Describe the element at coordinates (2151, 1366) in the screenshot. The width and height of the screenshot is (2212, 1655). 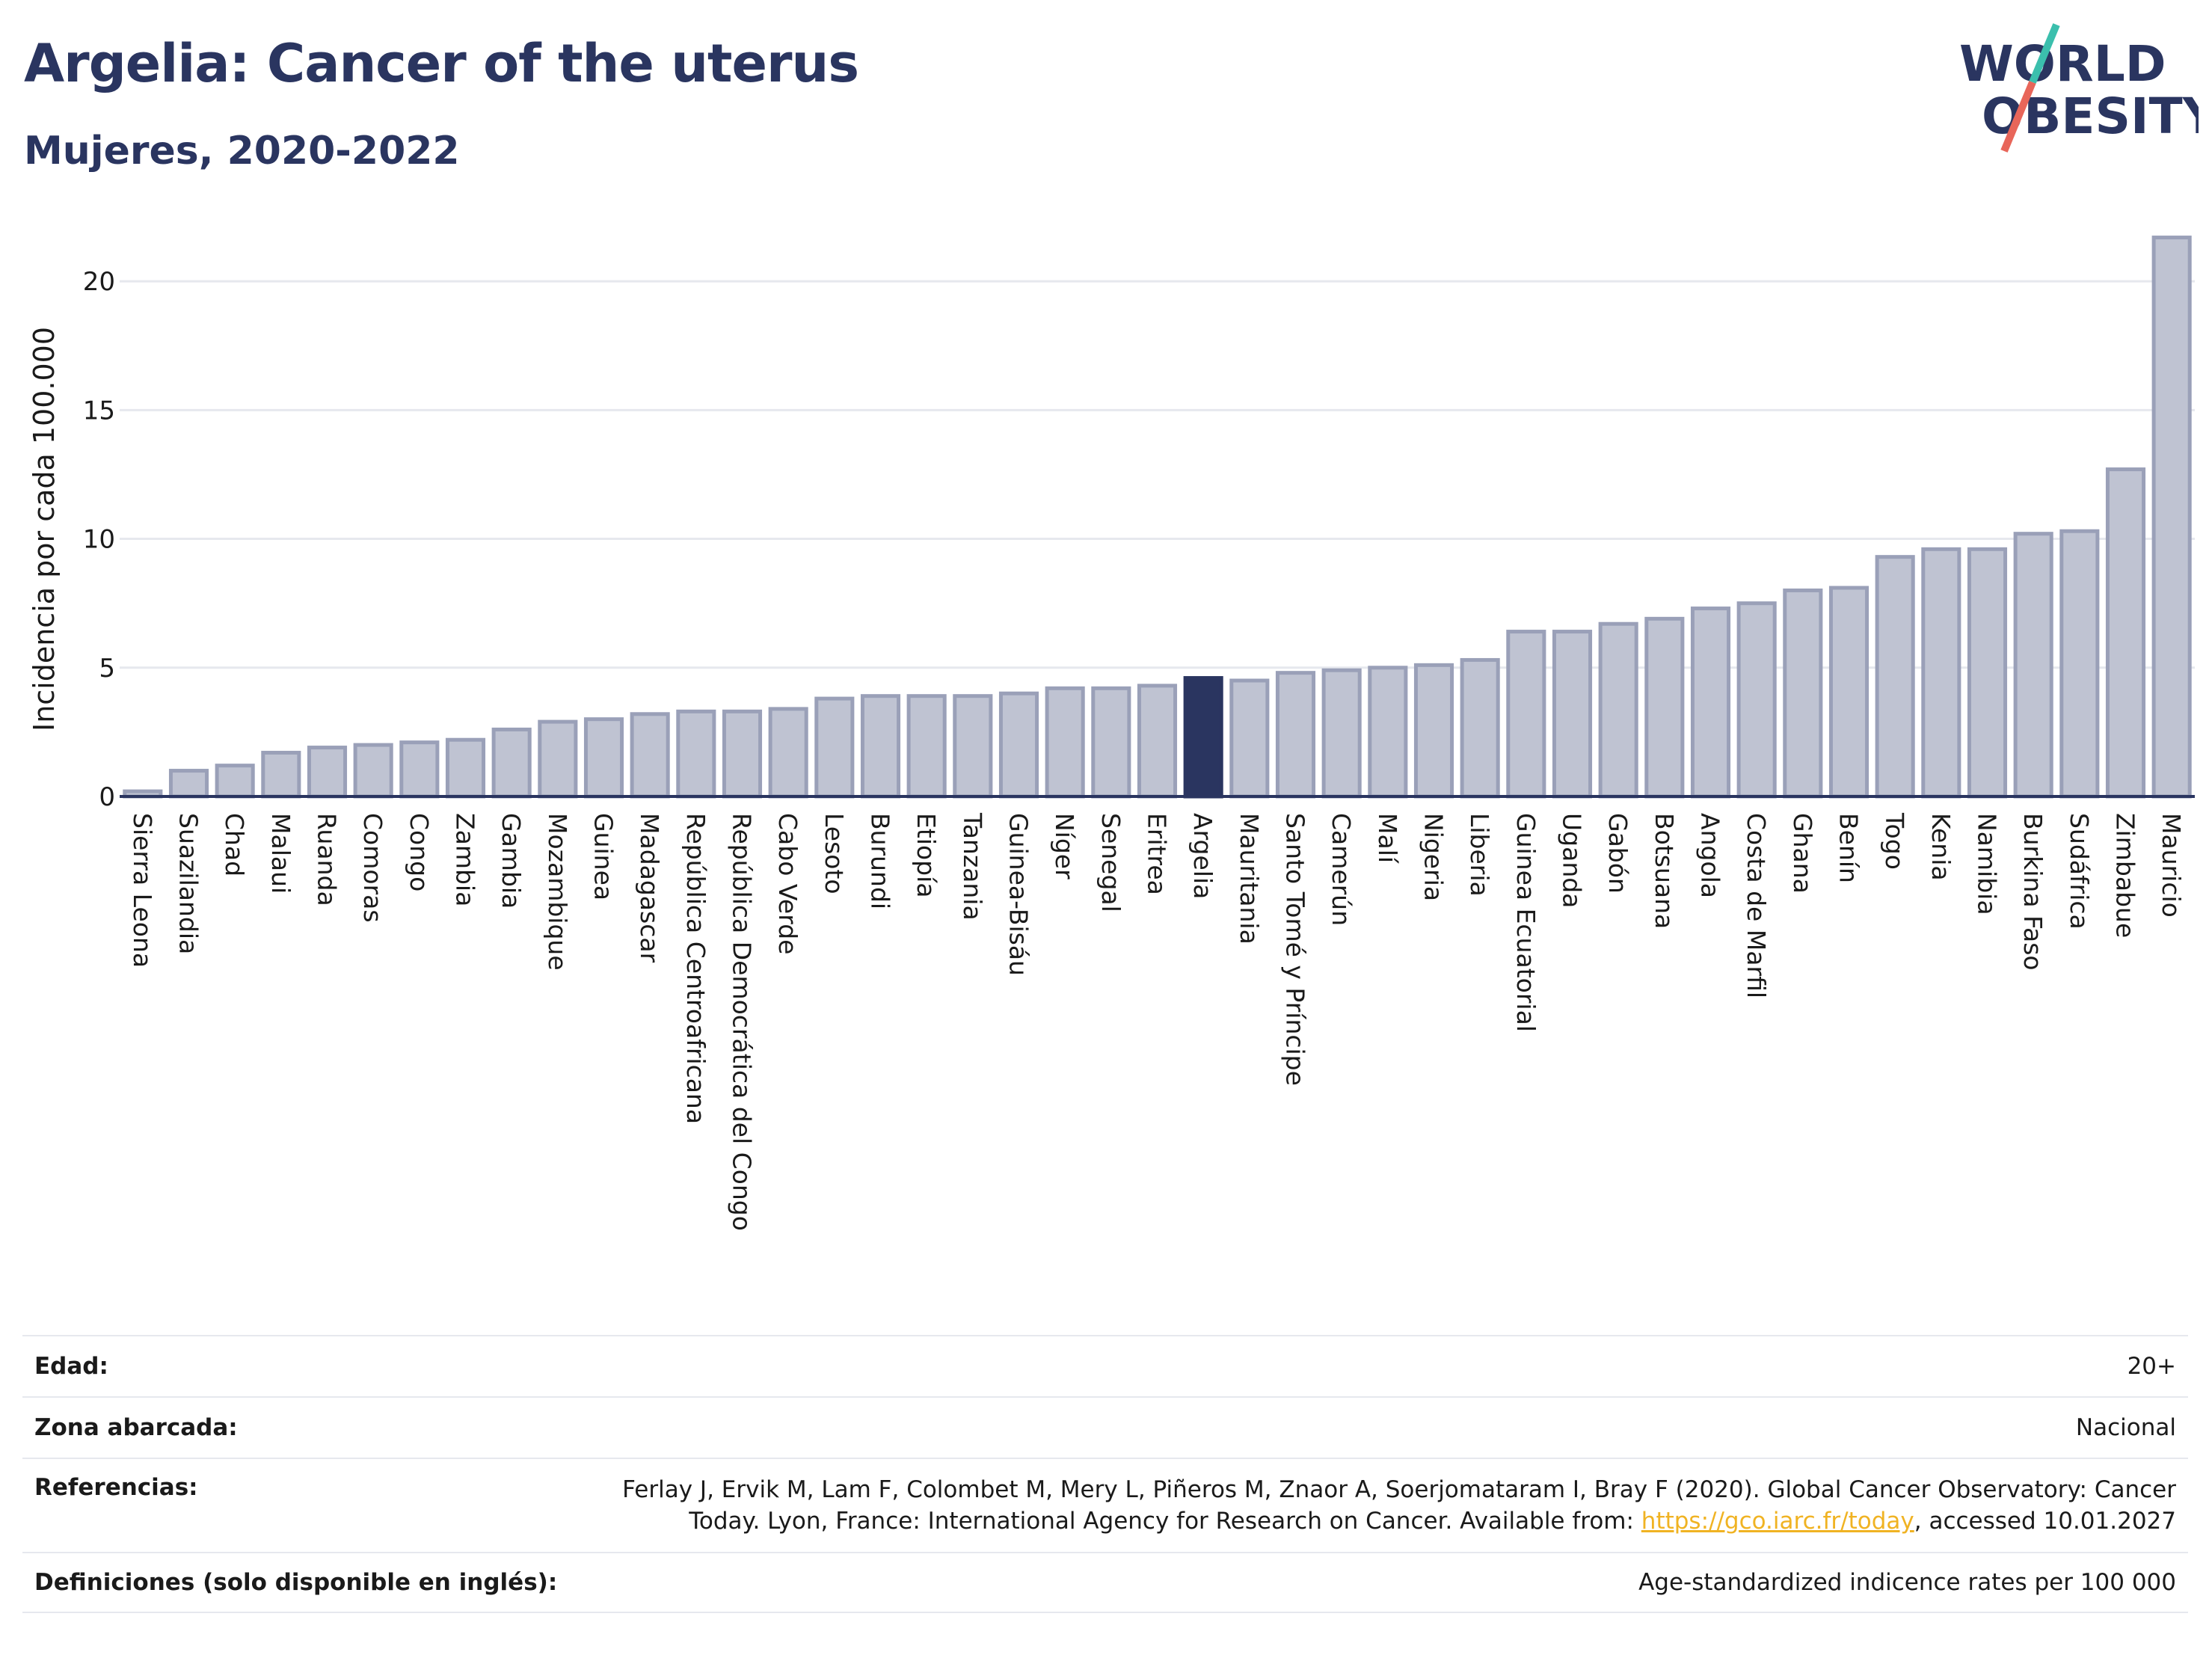
I see `age-value: 20+` at that location.